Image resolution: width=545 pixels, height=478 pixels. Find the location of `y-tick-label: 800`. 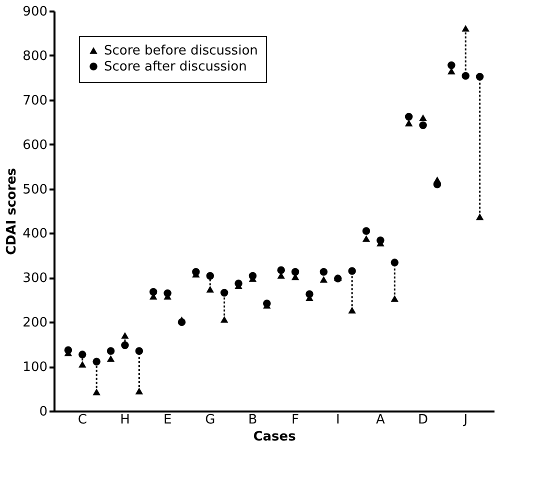

y-tick-label: 800 is located at coordinates (35, 56).